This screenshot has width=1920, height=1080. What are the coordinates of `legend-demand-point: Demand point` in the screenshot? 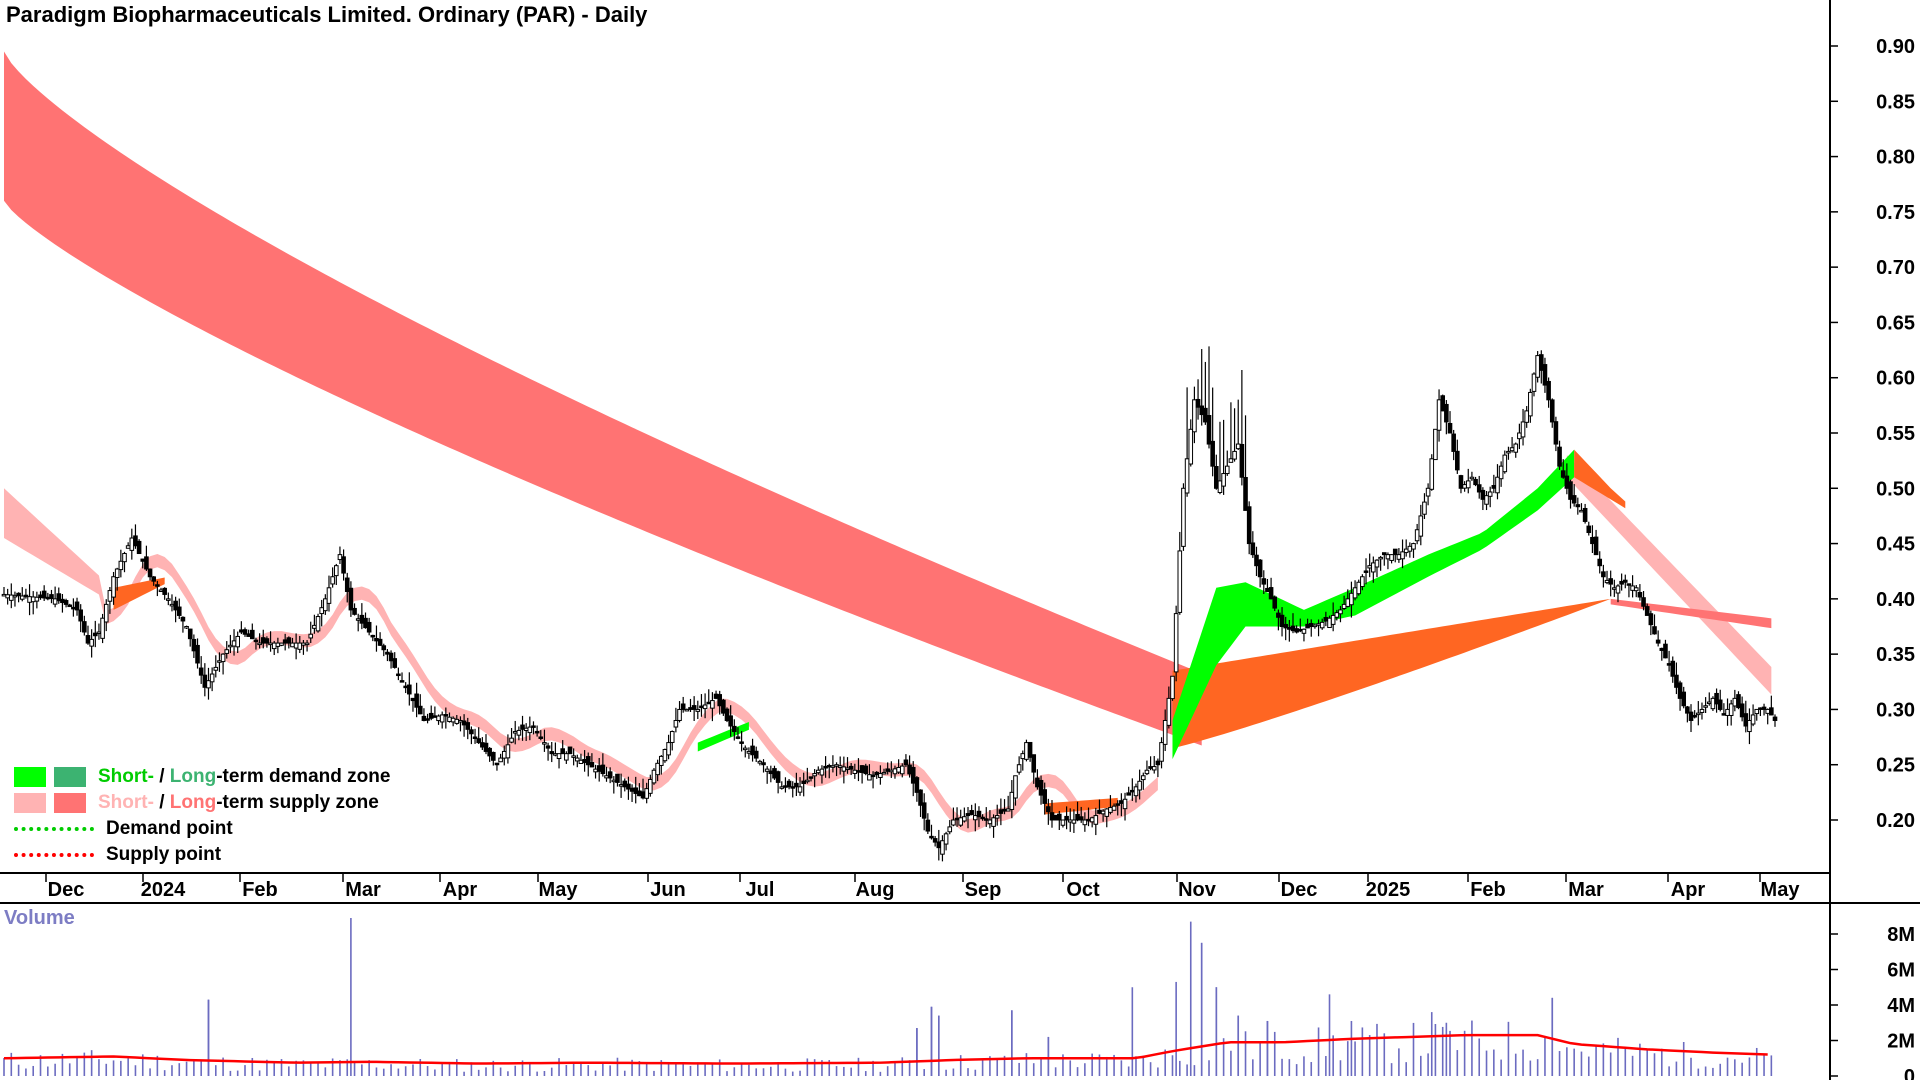 It's located at (202, 829).